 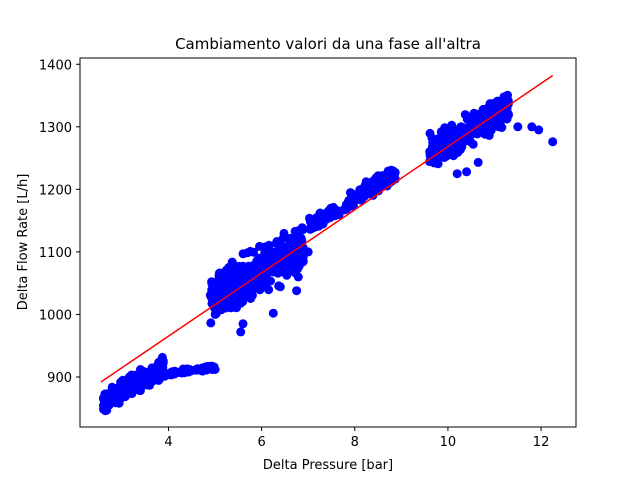 What do you see at coordinates (541, 442) in the screenshot?
I see `x-tick-label: 12` at bounding box center [541, 442].